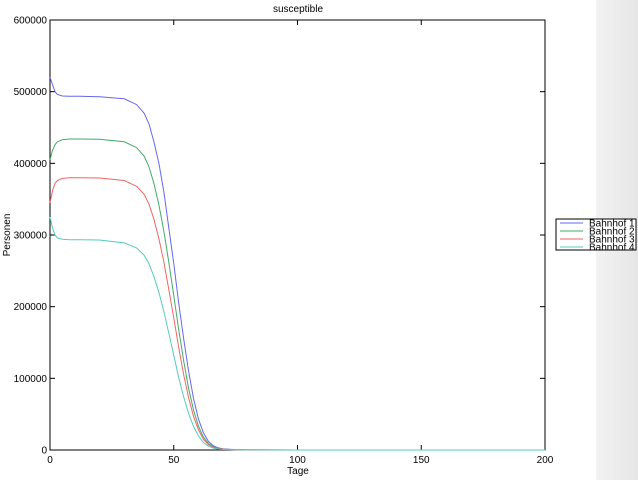 The width and height of the screenshot is (638, 480). I want to click on y-tick-label: 200000, so click(31, 307).